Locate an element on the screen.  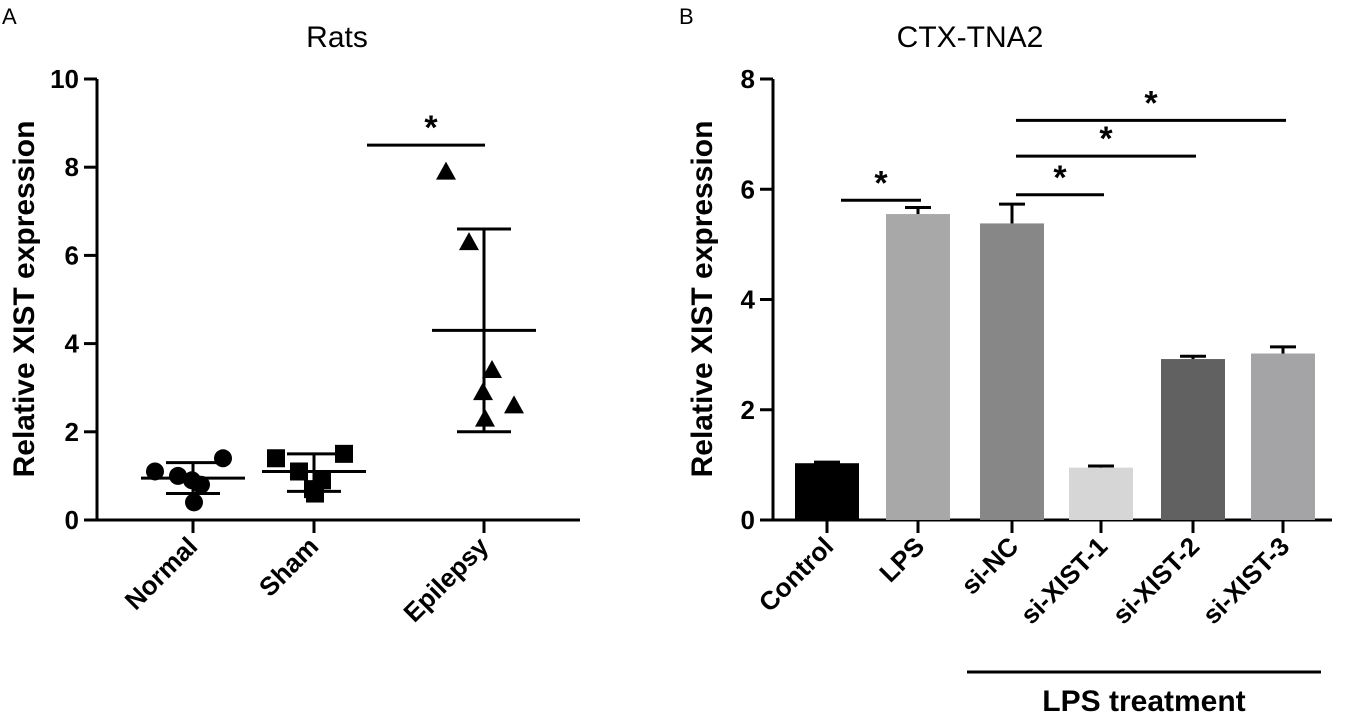
panel-b-group-label: LPS treatment is located at coordinates (1144, 694).